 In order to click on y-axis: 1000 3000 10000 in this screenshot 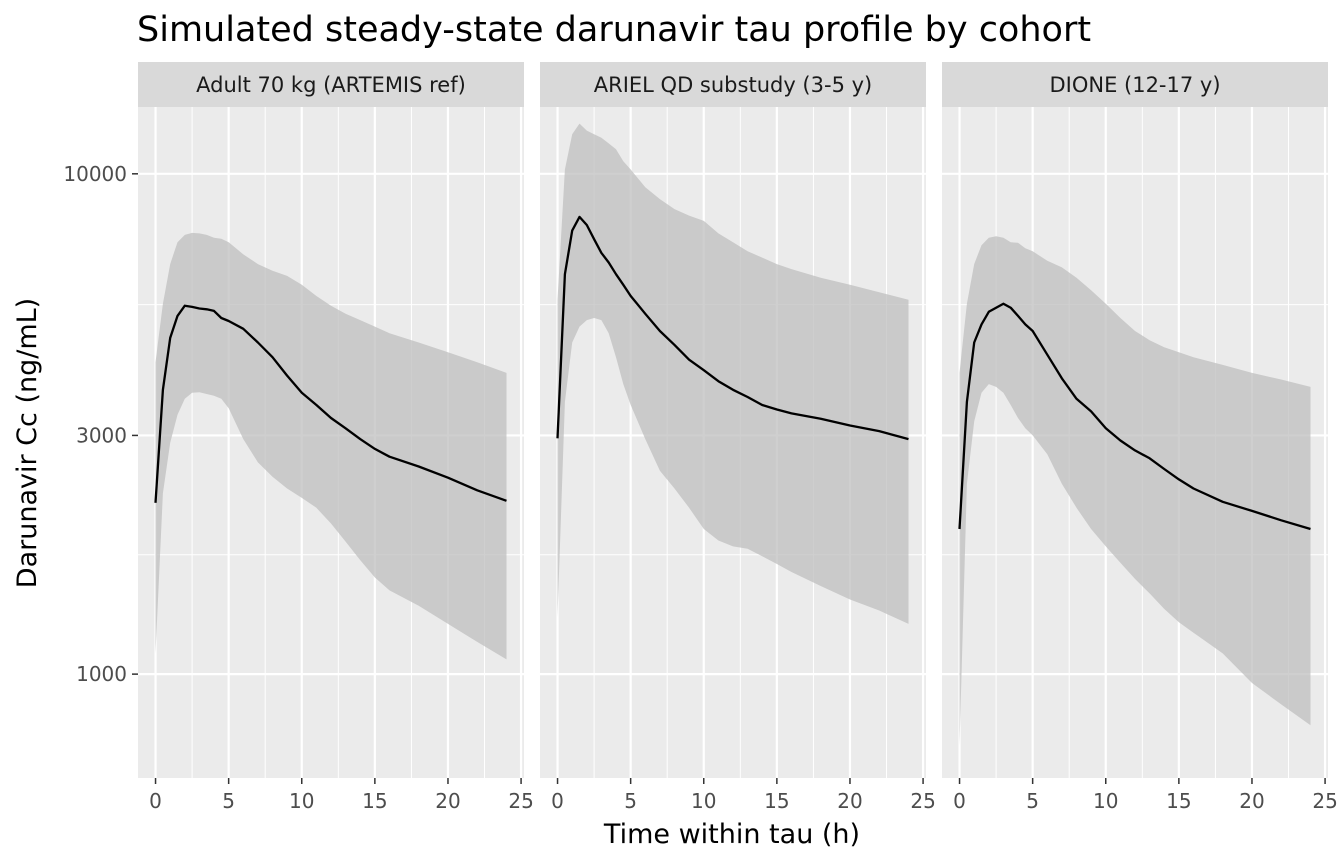, I will do `click(100, 424)`.